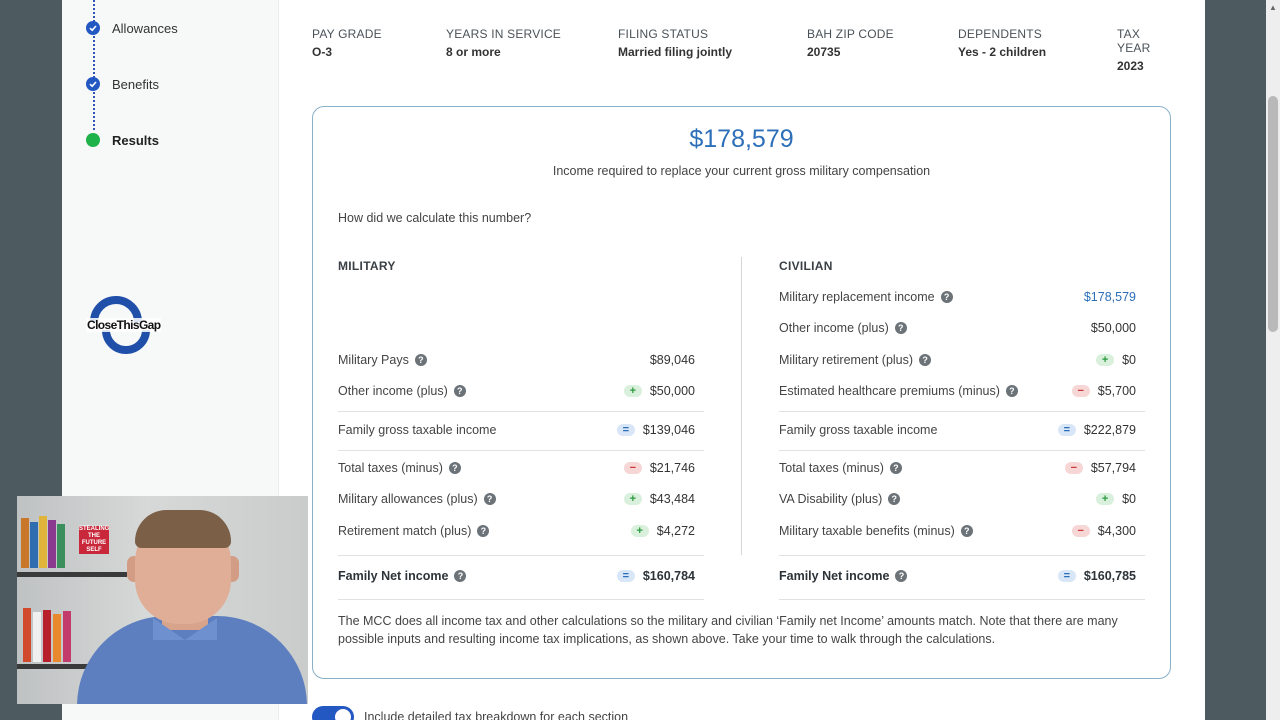 This screenshot has height=720, width=1280. What do you see at coordinates (889, 391) in the screenshot?
I see `row-label: Estimated healthcare premiums (minus)` at bounding box center [889, 391].